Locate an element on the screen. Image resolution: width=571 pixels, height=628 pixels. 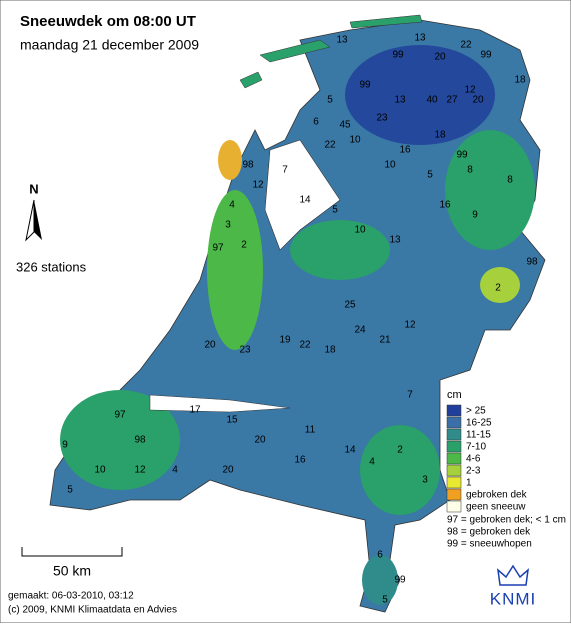
legend-label: geen sneeuw is located at coordinates (496, 507).